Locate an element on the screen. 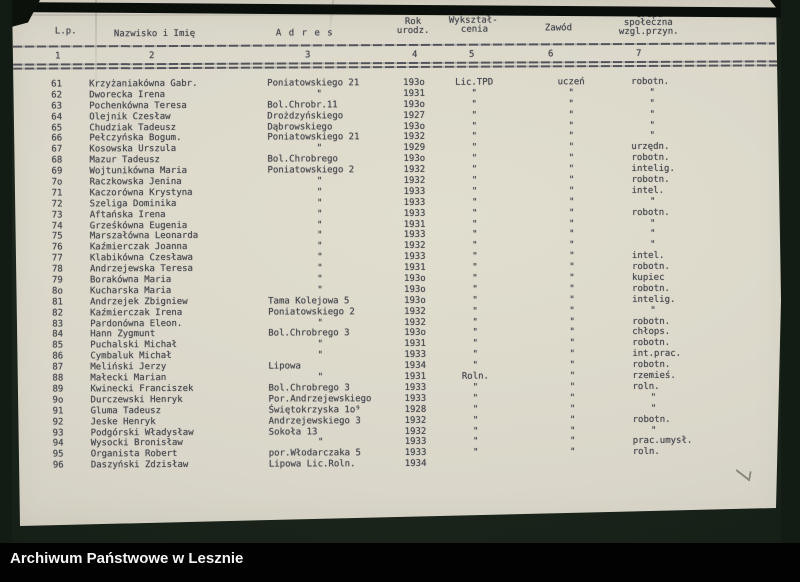 This screenshot has height=582, width=800. cell-name: Aftańska Irena is located at coordinates (127, 215).